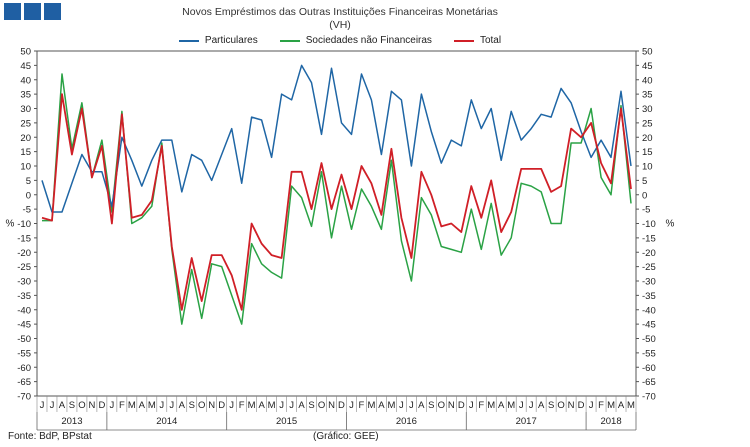 Image resolution: width=750 pixels, height=447 pixels. Describe the element at coordinates (647, 80) in the screenshot. I see `y-tick-label-right: 40` at that location.